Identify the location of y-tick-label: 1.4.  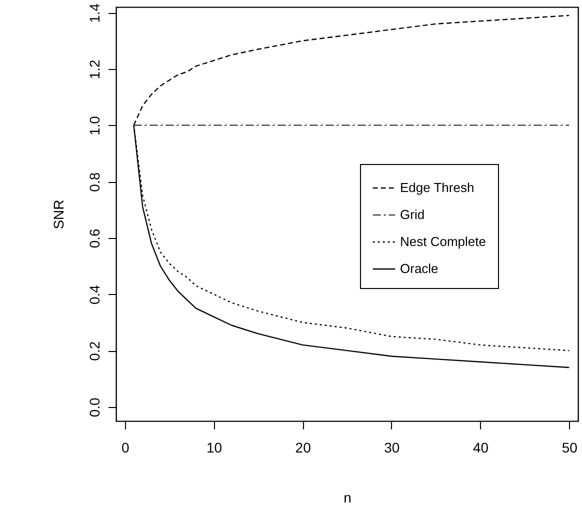
(94, 13).